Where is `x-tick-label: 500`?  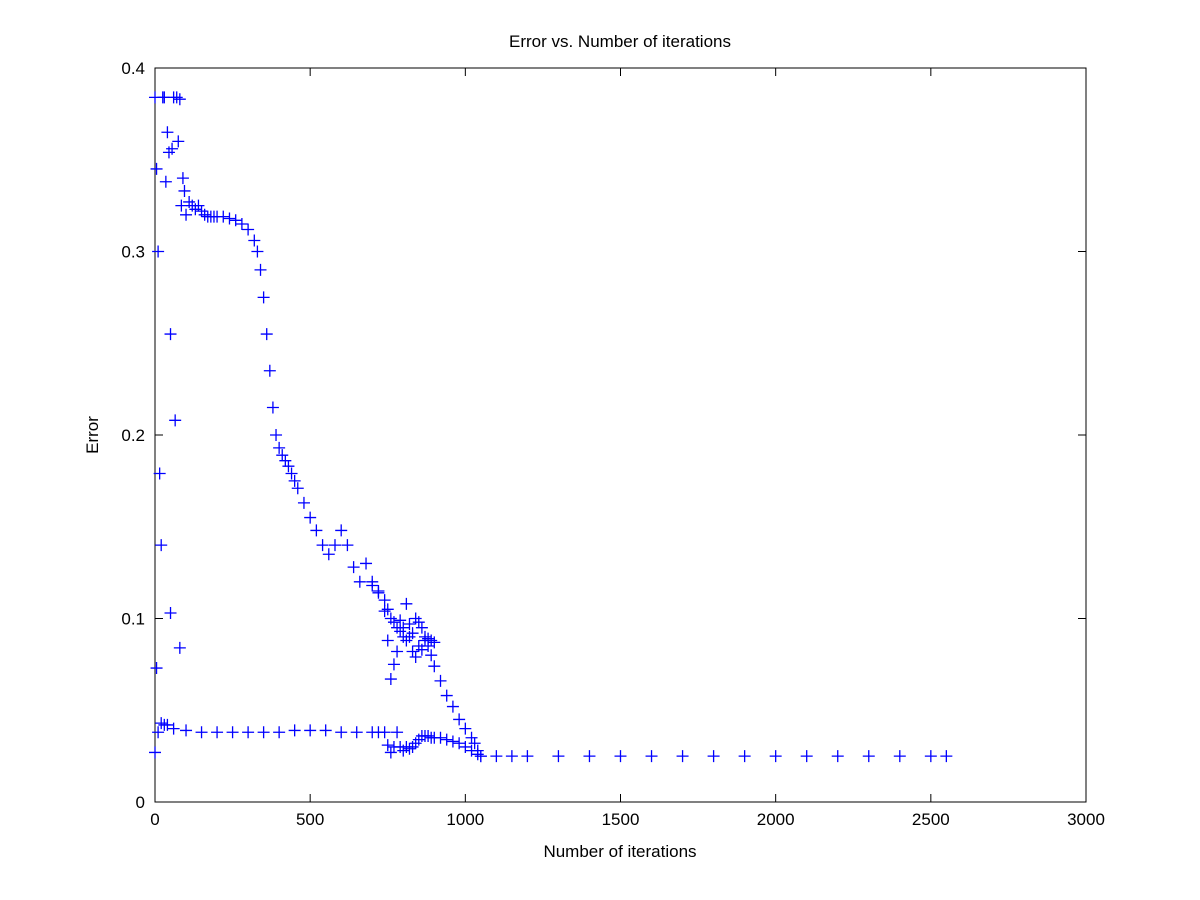
x-tick-label: 500 is located at coordinates (310, 819).